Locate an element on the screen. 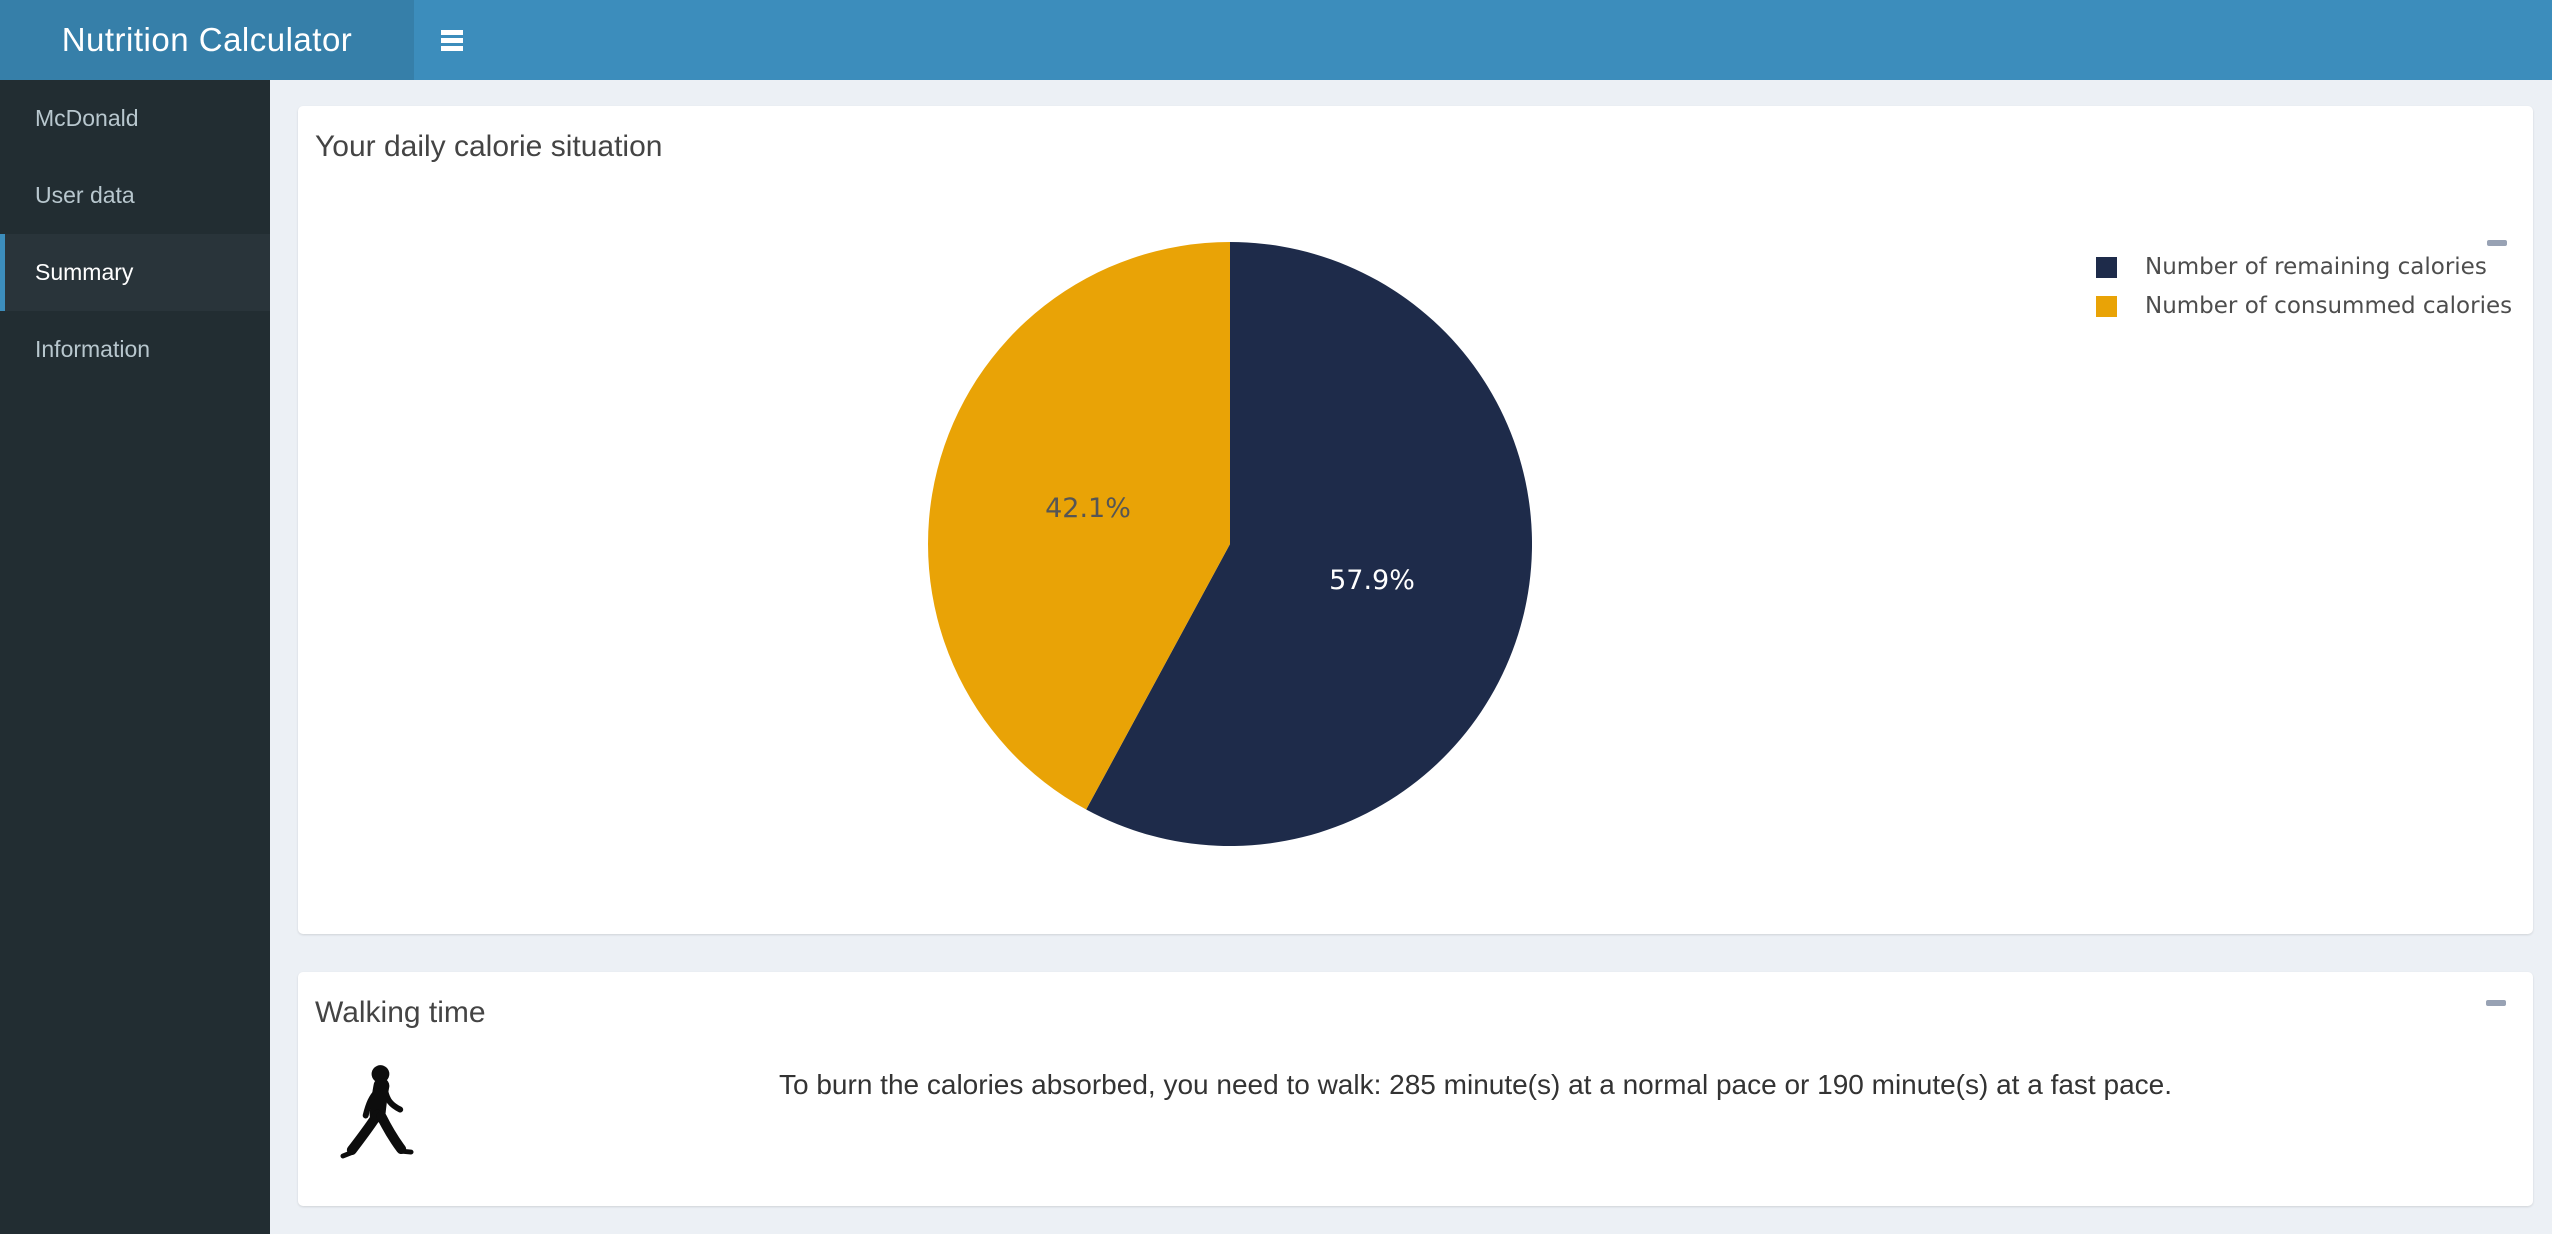 Image resolution: width=2552 pixels, height=1234 pixels. pie-label-1: 42.1% is located at coordinates (1088, 508).